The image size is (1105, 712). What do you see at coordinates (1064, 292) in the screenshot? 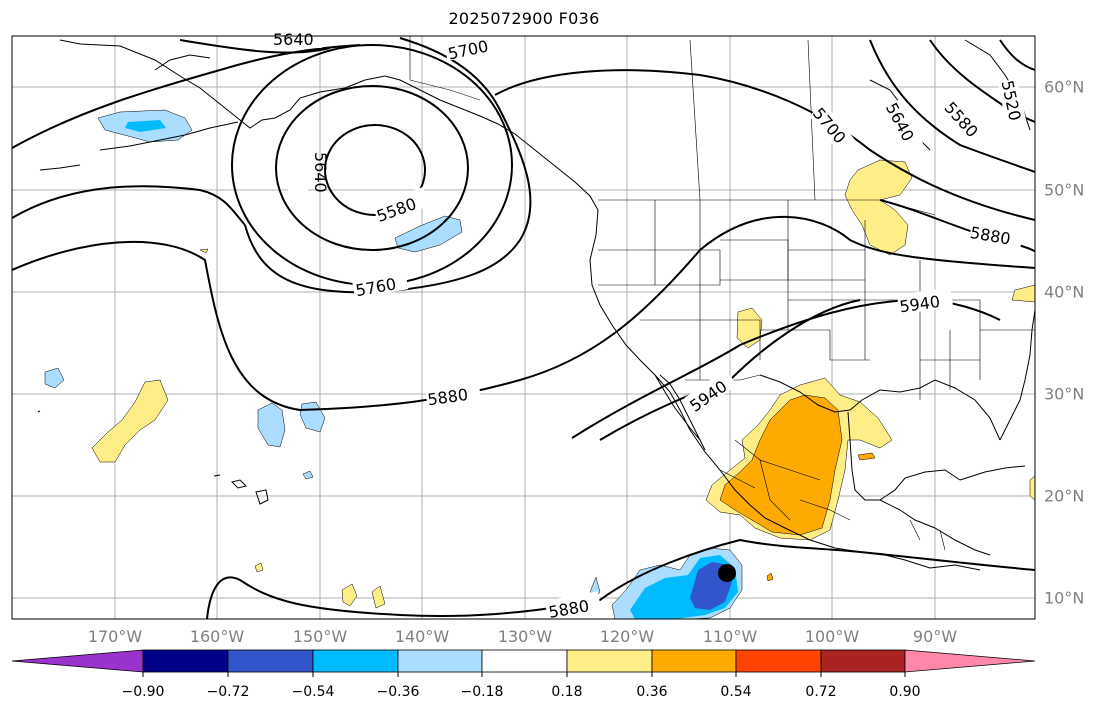
I see `lat-label: 40°N` at bounding box center [1064, 292].